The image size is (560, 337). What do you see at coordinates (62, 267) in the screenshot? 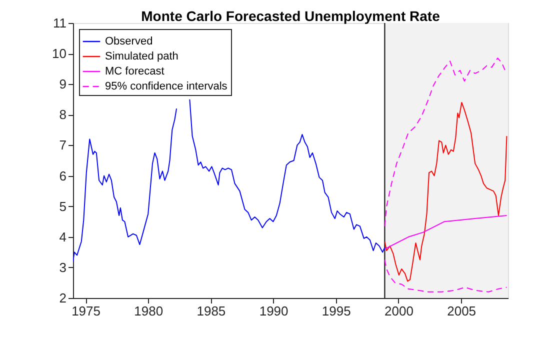
I see `y-tick-label: 3` at bounding box center [62, 267].